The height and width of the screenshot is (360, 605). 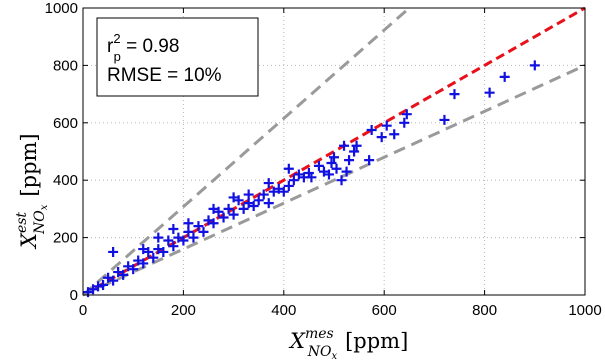 What do you see at coordinates (74, 295) in the screenshot?
I see `y-tick-label: 0` at bounding box center [74, 295].